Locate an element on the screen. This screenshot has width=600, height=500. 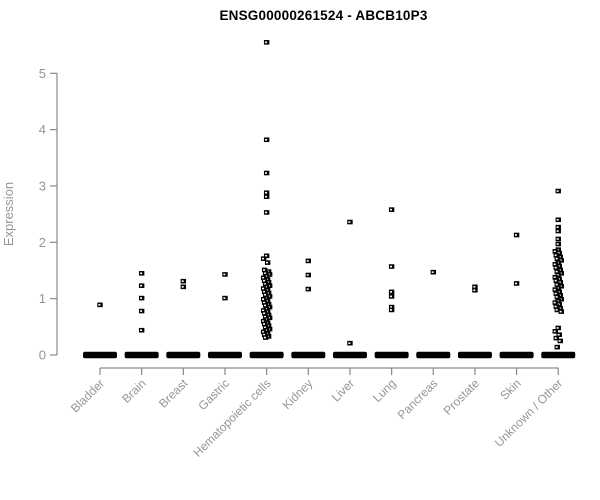
x-category-label: Liver is located at coordinates (343, 390).